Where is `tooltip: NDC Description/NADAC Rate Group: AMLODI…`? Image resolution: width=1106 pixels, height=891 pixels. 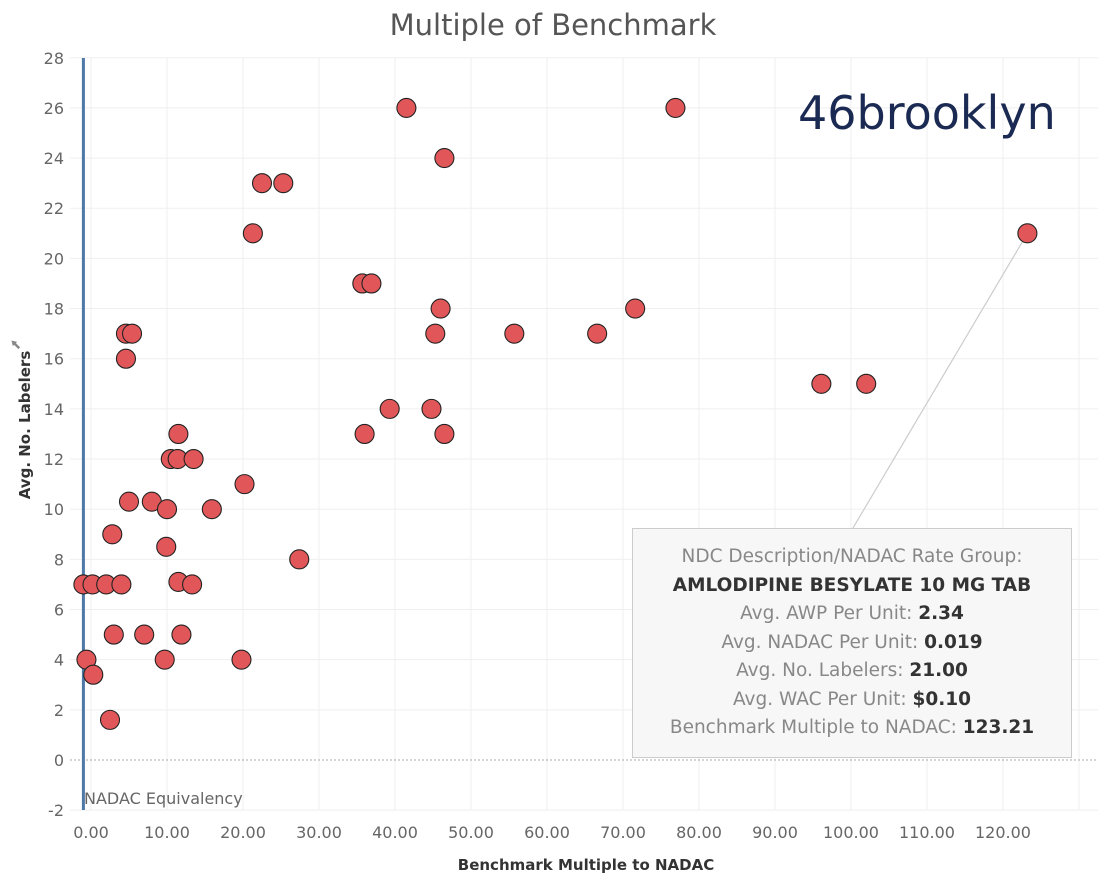
tooltip: NDC Description/NADAC Rate Group: AMLODI… is located at coordinates (852, 643).